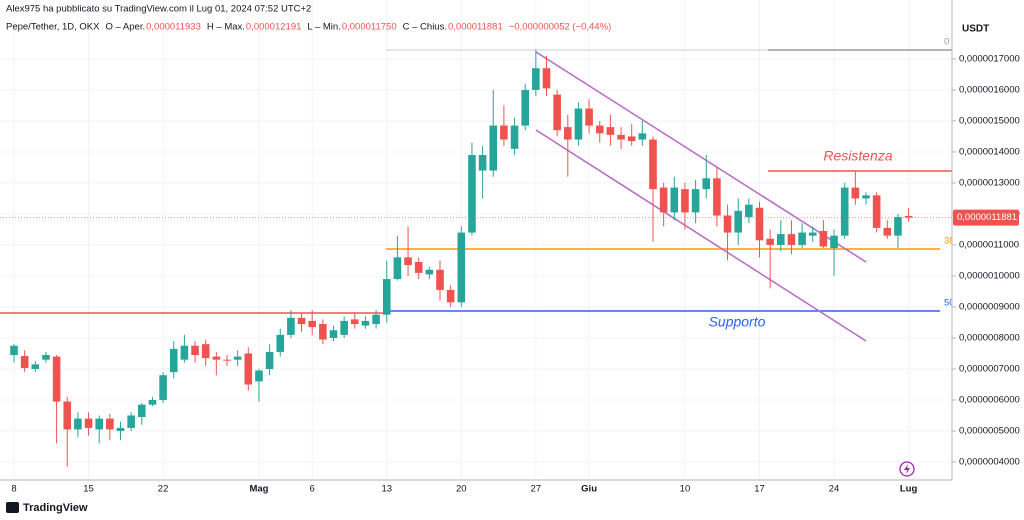 The width and height of the screenshot is (1024, 520). I want to click on ohlc-key: C – Chius., so click(425, 27).